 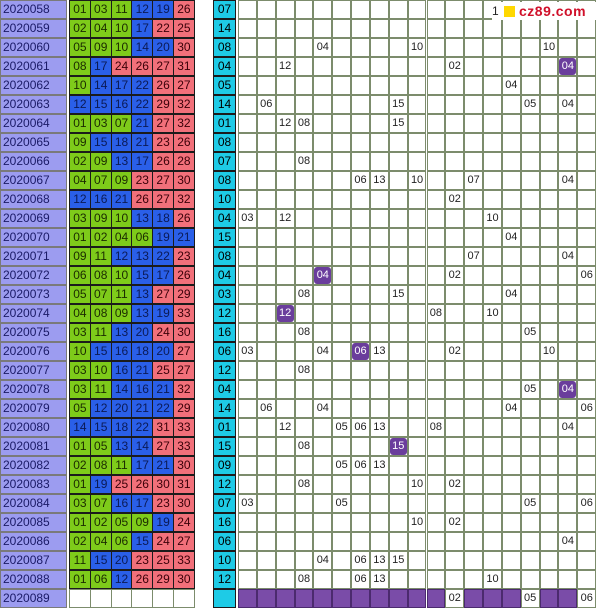 I want to click on front-number: 12, so click(x=121, y=256).